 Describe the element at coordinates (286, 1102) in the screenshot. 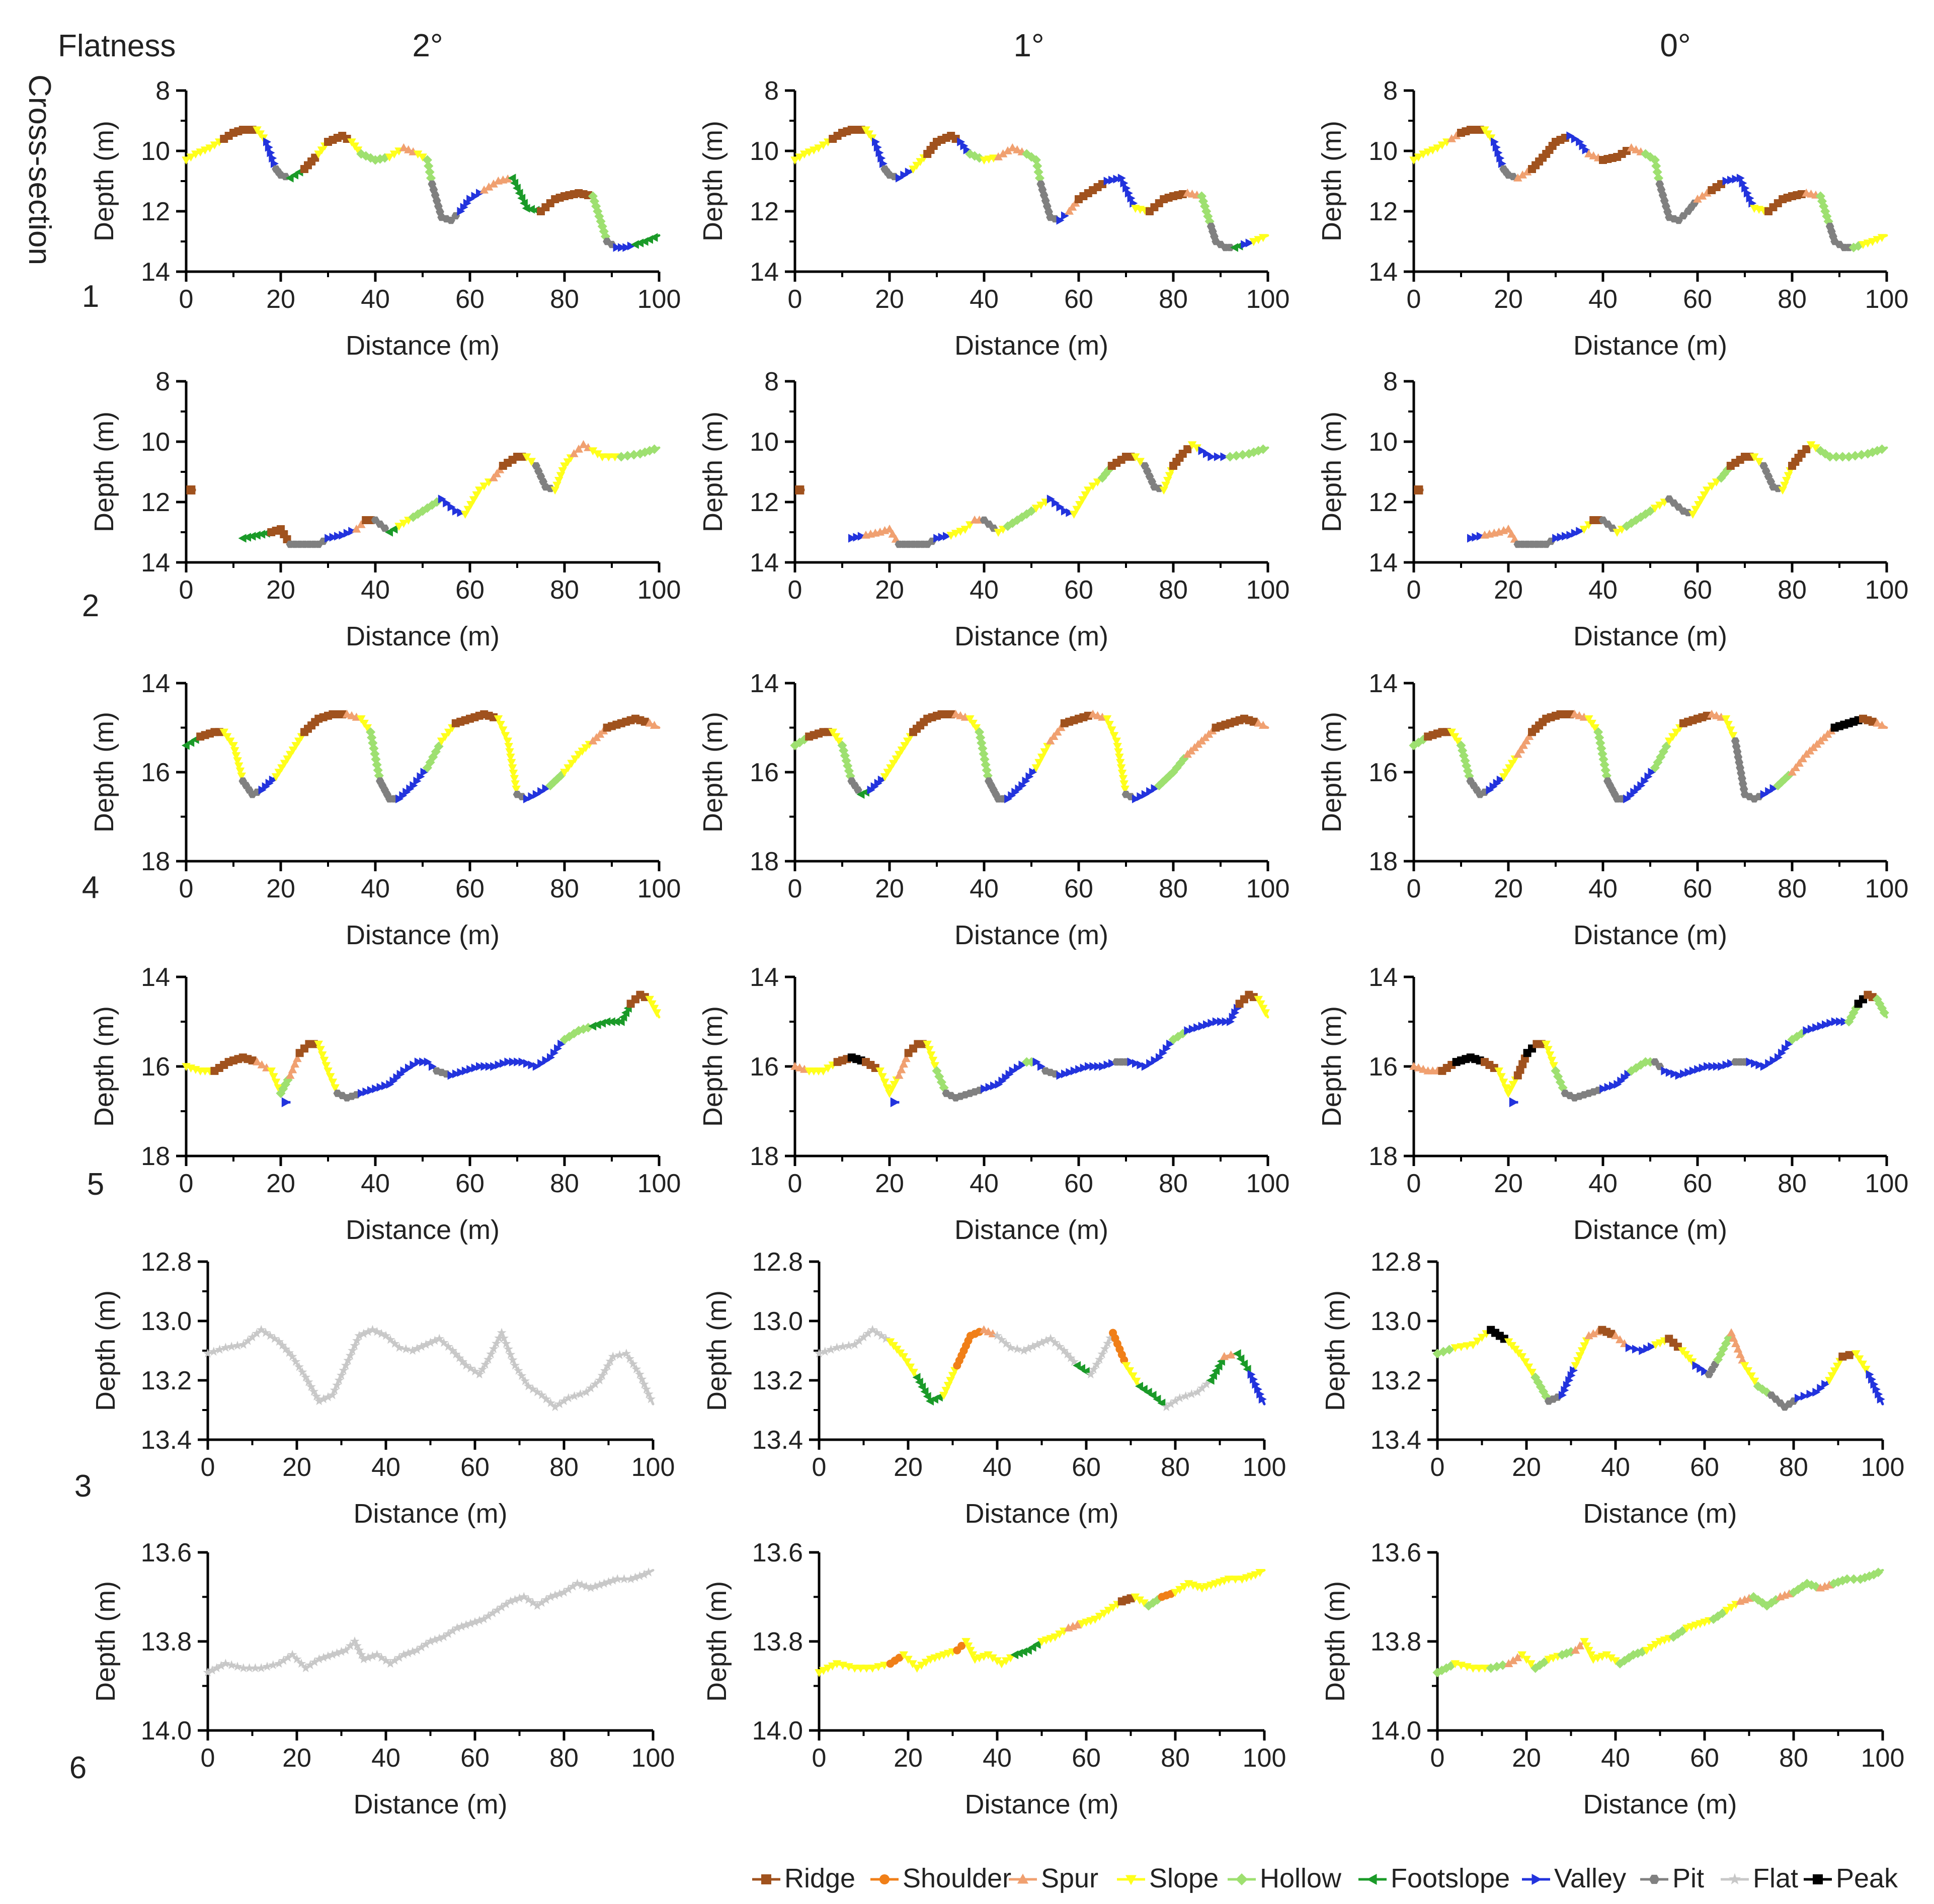

I see `isolated-point` at that location.